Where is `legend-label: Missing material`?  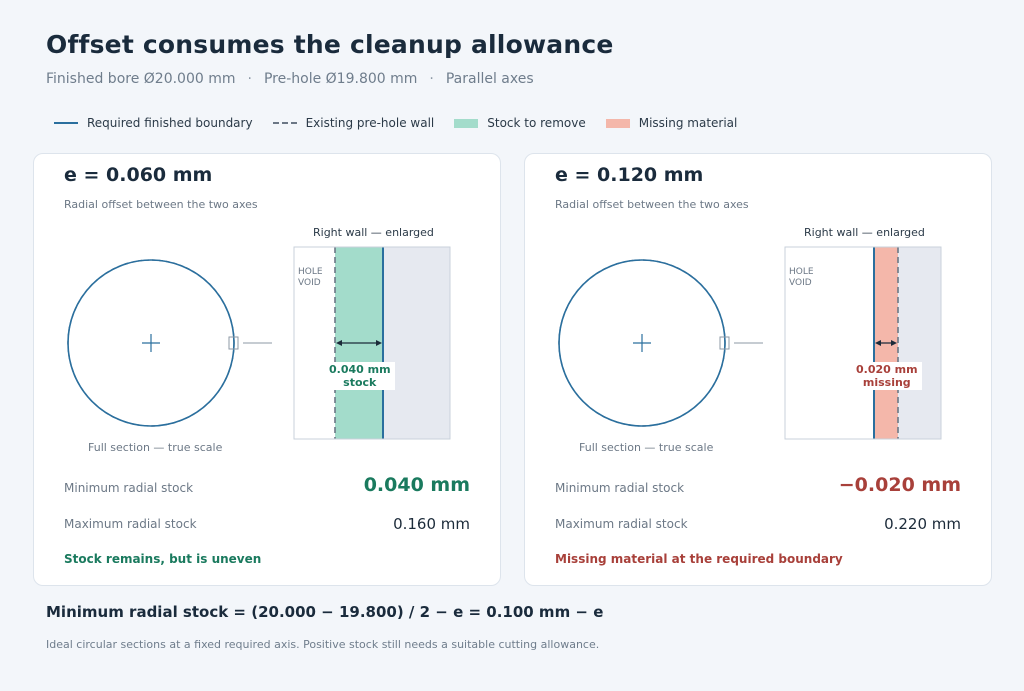
legend-label: Missing material is located at coordinates (688, 123).